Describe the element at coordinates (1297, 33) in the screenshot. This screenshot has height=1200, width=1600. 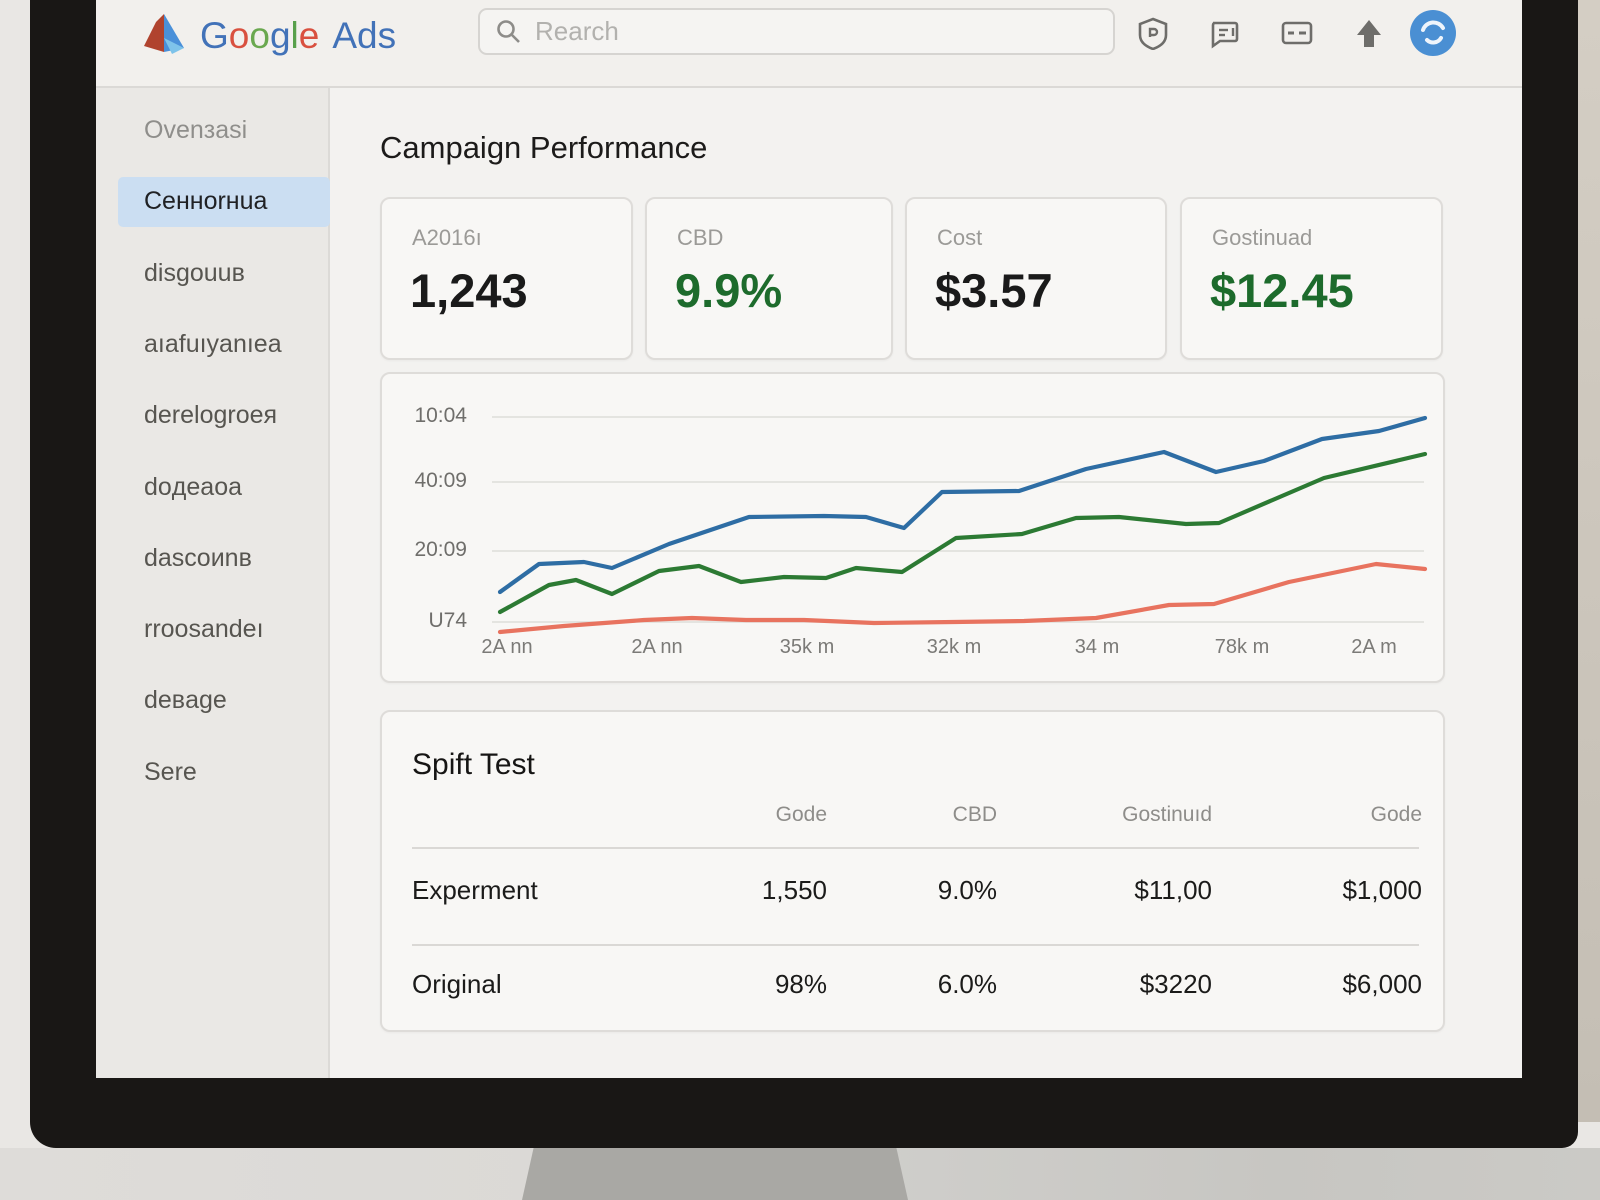
I see `card-icon` at that location.